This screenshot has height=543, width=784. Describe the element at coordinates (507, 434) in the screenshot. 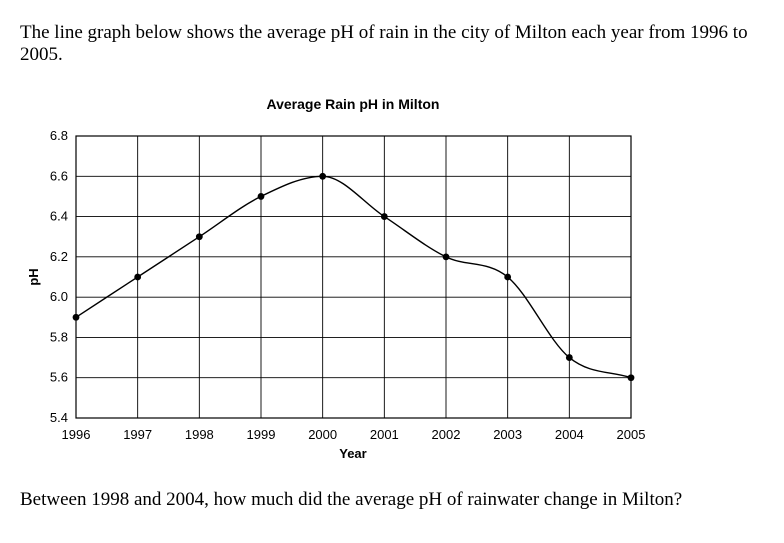

I see `x-tick-label: 2003` at that location.